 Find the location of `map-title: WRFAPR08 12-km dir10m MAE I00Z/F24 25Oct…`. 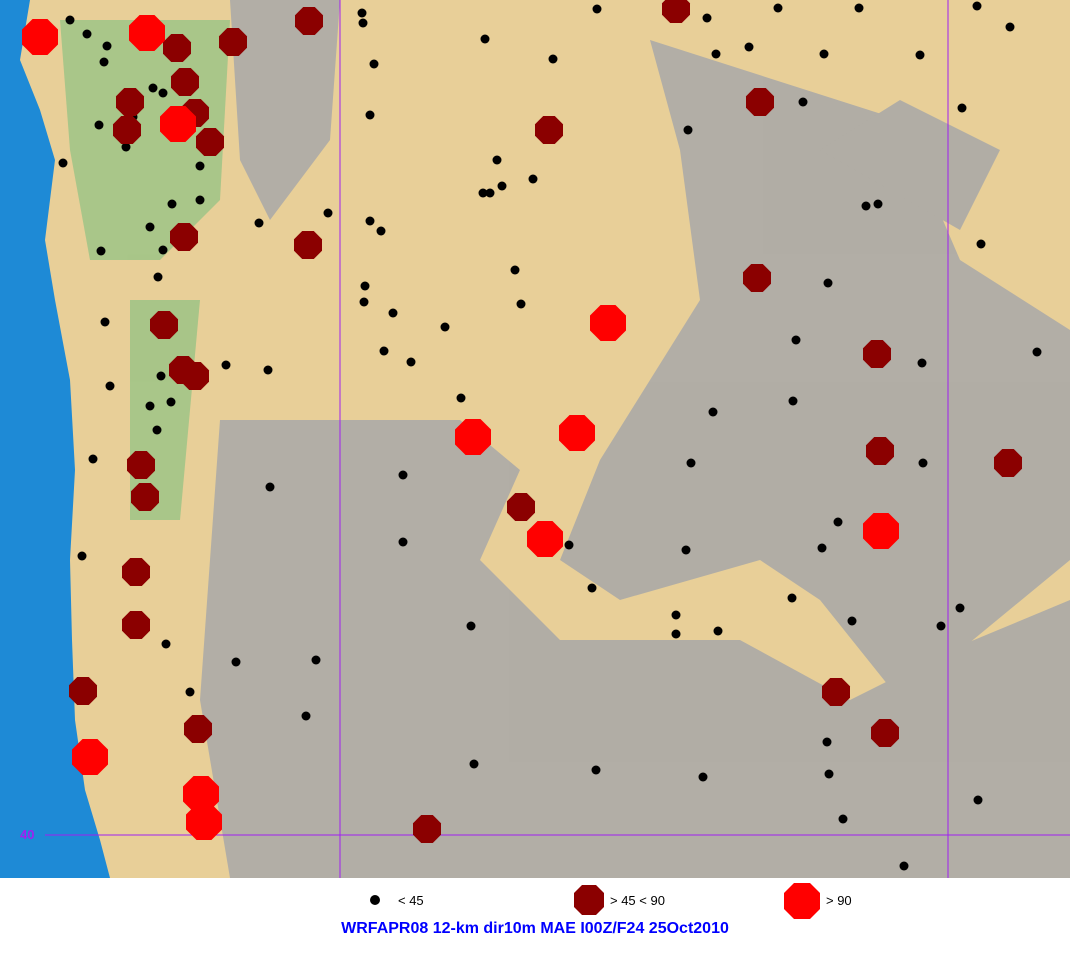

map-title: WRFAPR08 12-km dir10m MAE I00Z/F24 25Oct… is located at coordinates (535, 928).